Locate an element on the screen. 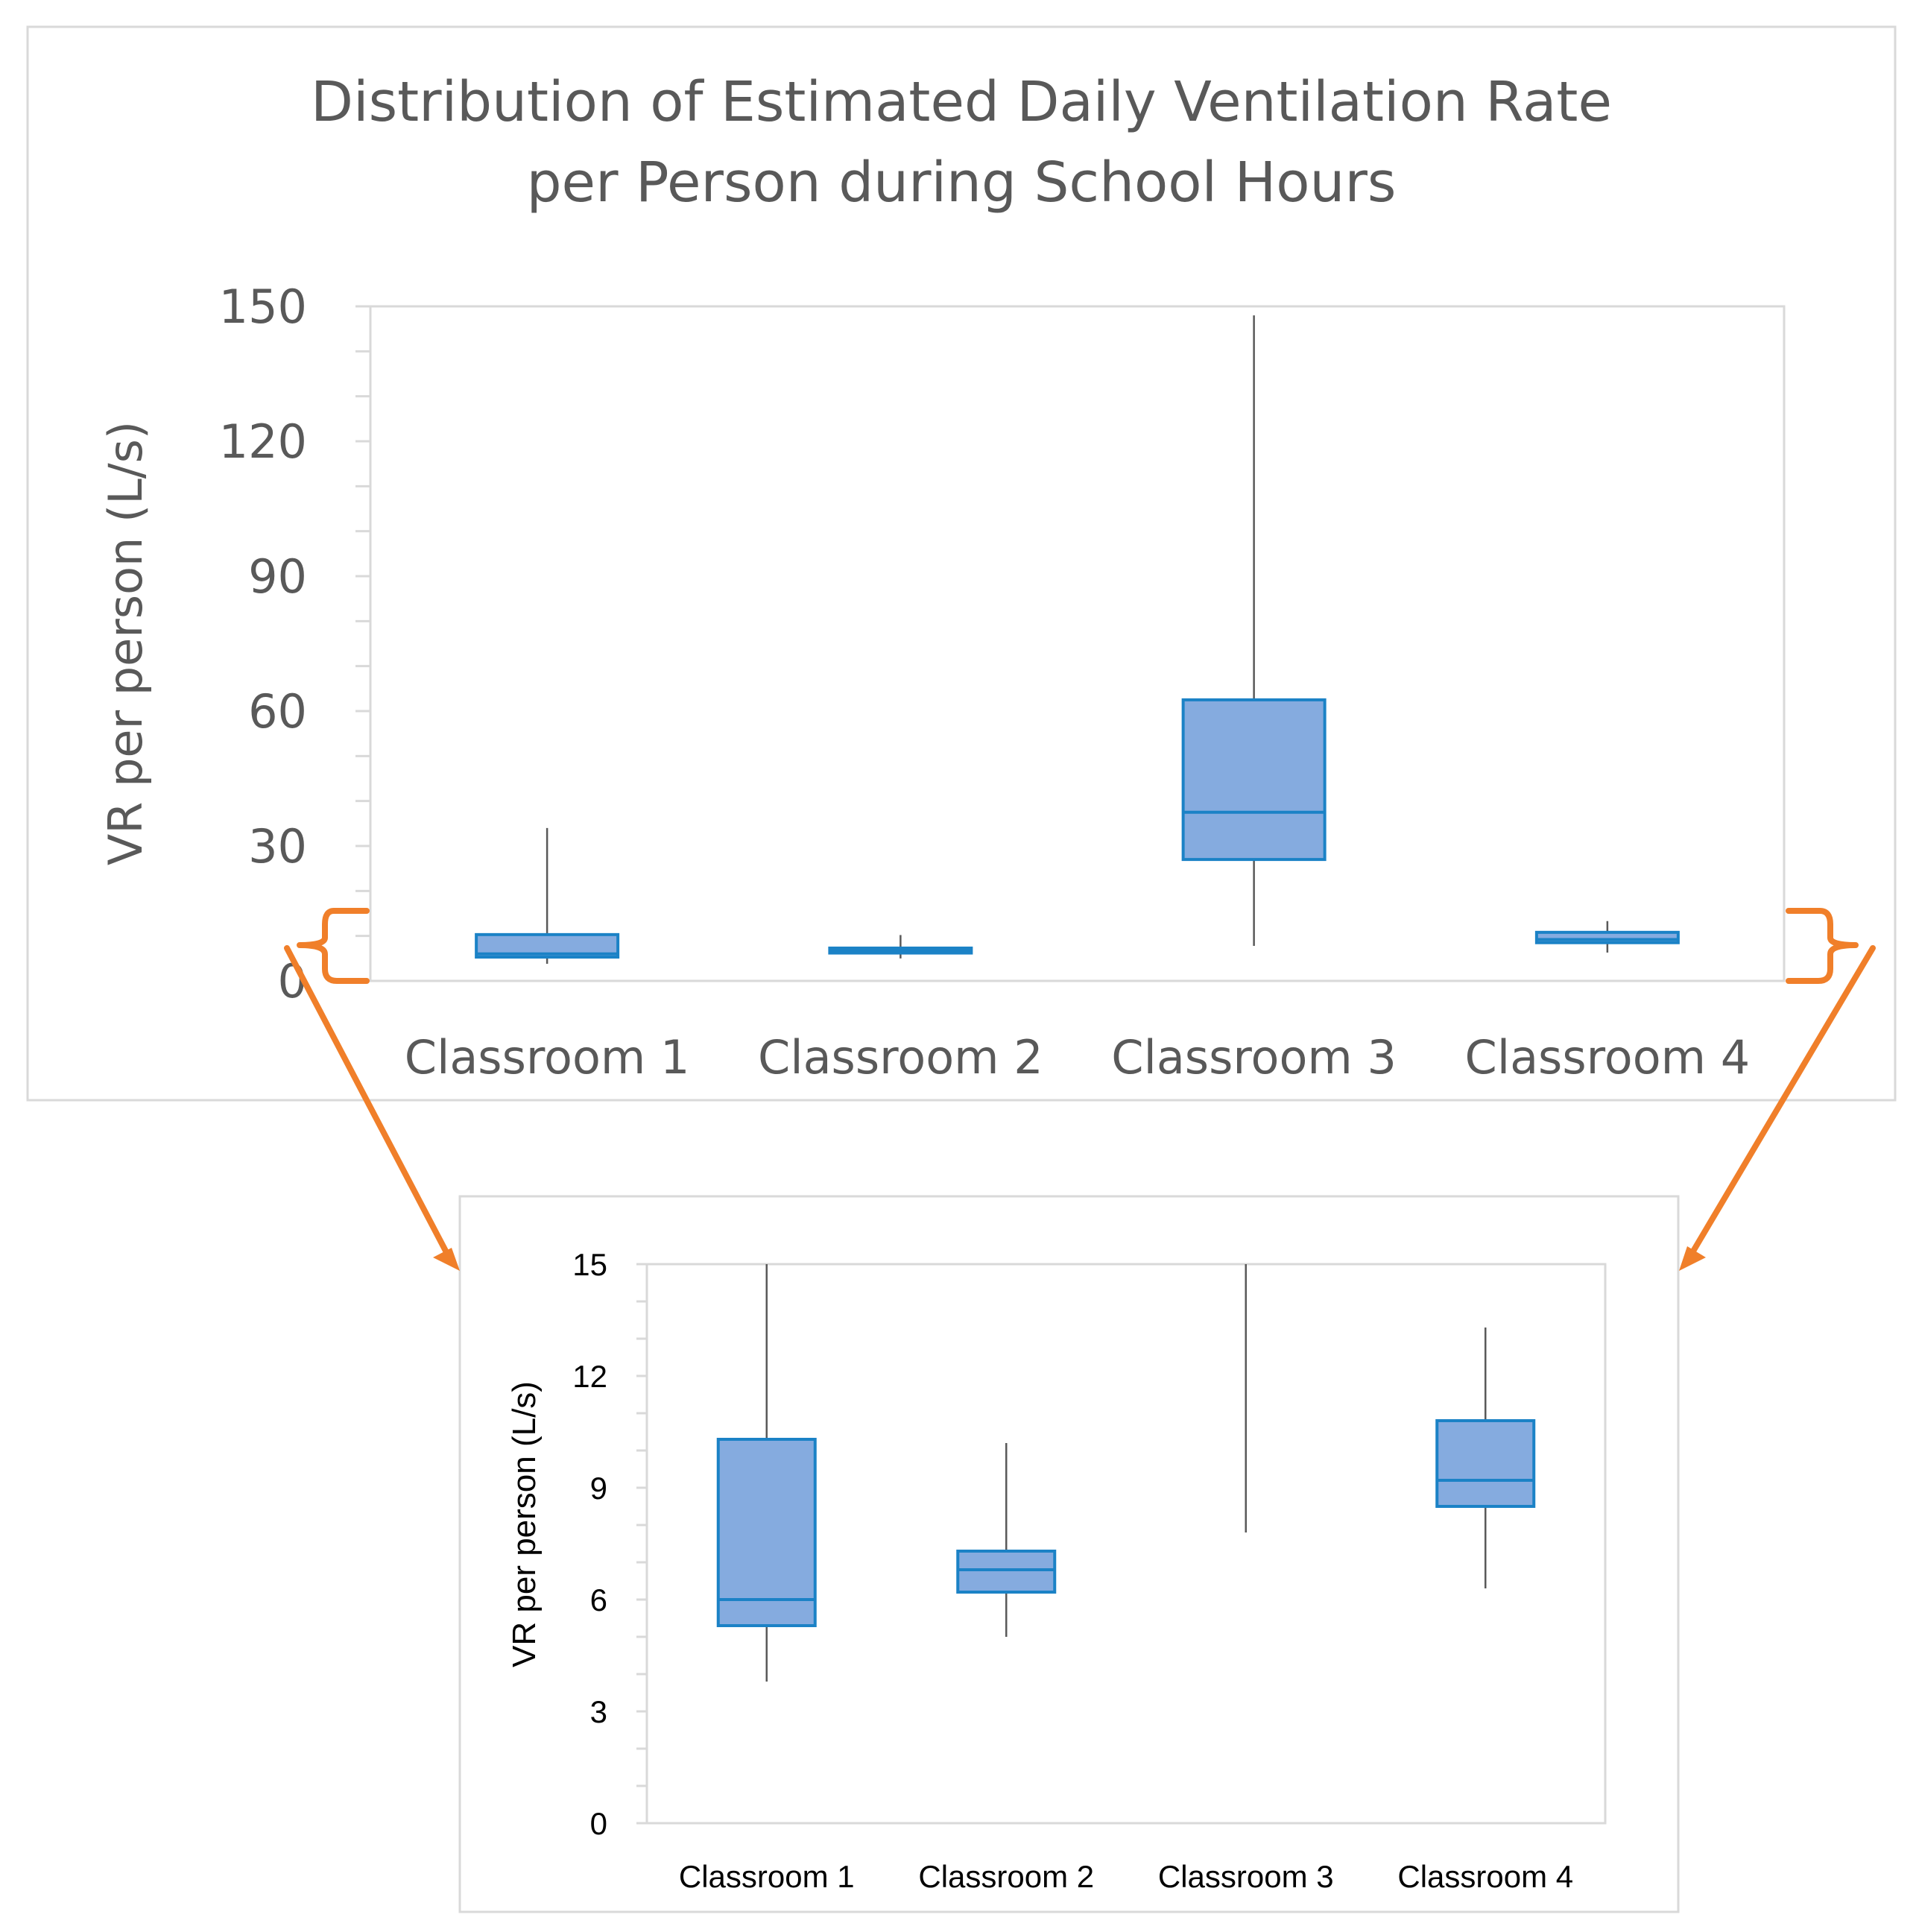  left-bracket is located at coordinates (333, 946).